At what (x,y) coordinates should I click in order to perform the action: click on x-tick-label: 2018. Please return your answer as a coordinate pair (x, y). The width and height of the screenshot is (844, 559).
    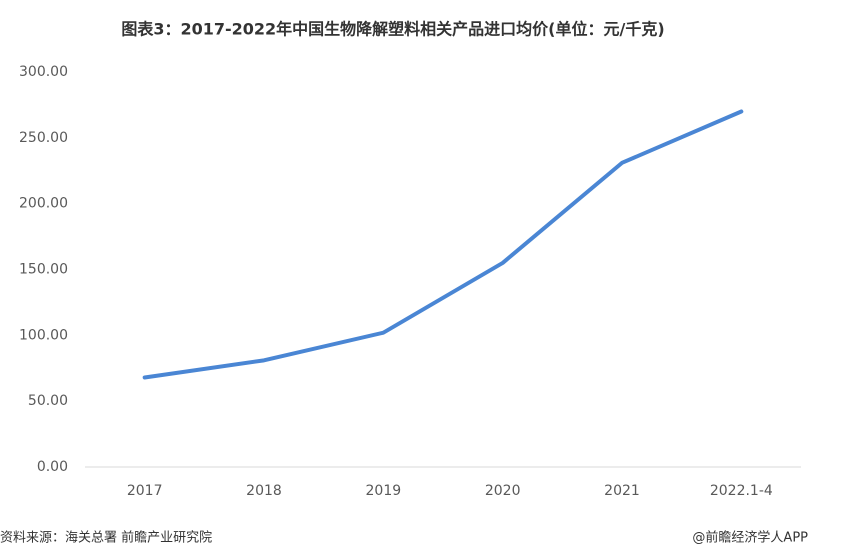
    Looking at the image, I should click on (264, 491).